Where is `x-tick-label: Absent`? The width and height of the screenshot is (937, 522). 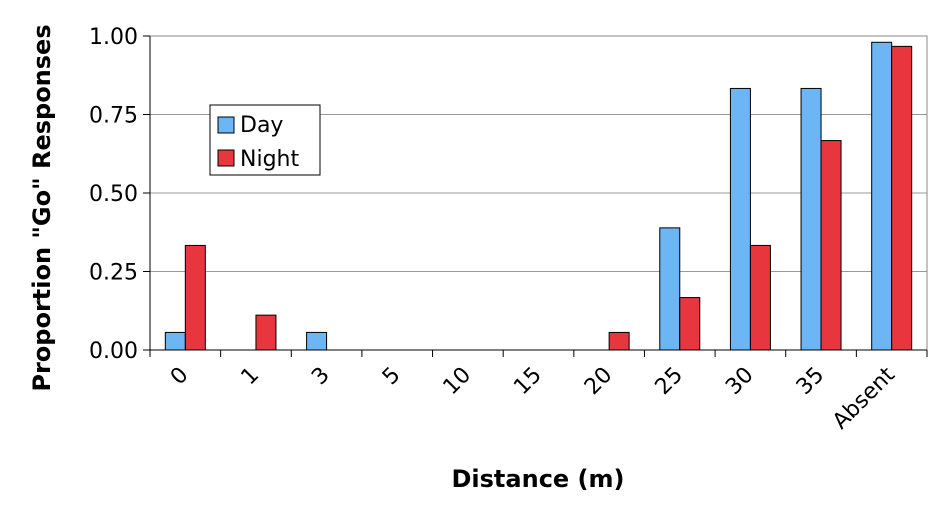
x-tick-label: Absent is located at coordinates (864, 398).